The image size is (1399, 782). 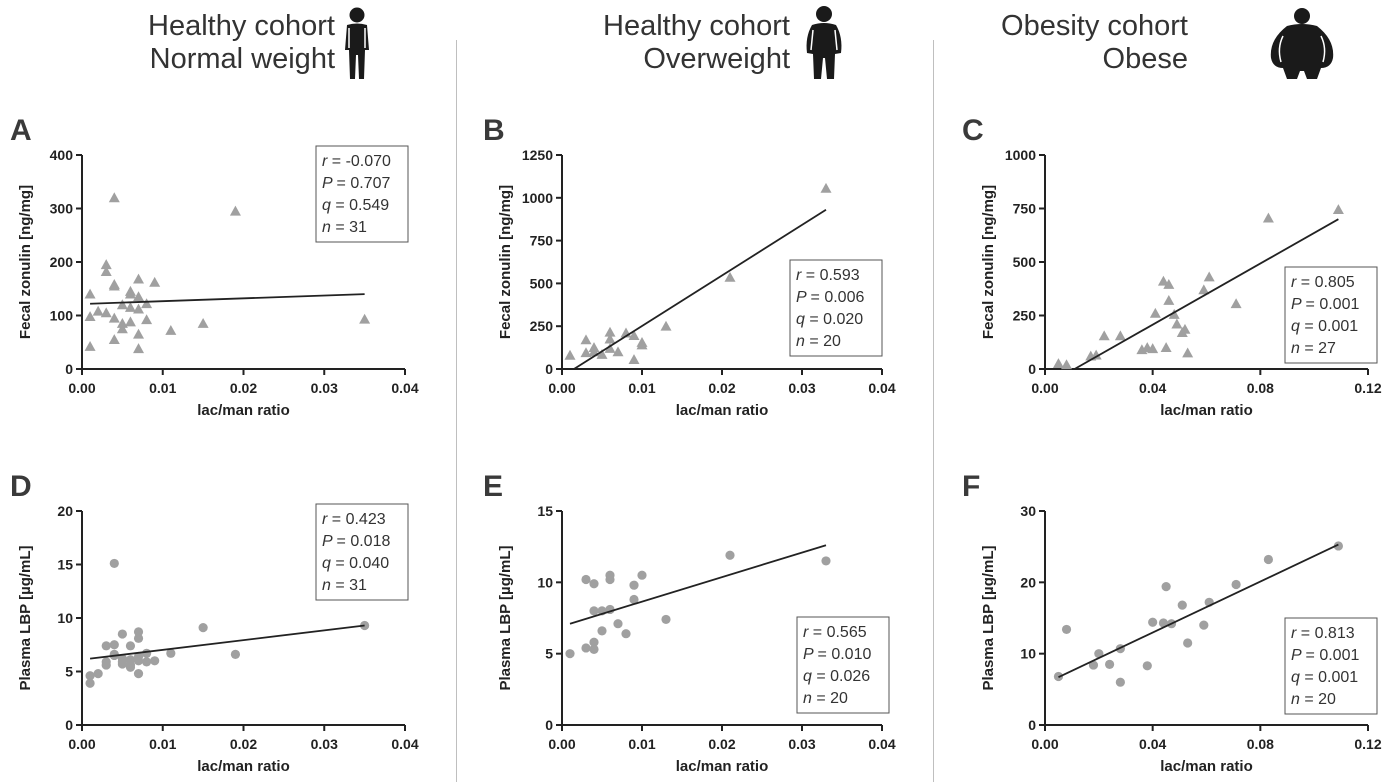 I want to click on stat-r: r = 0.593, so click(x=828, y=275).